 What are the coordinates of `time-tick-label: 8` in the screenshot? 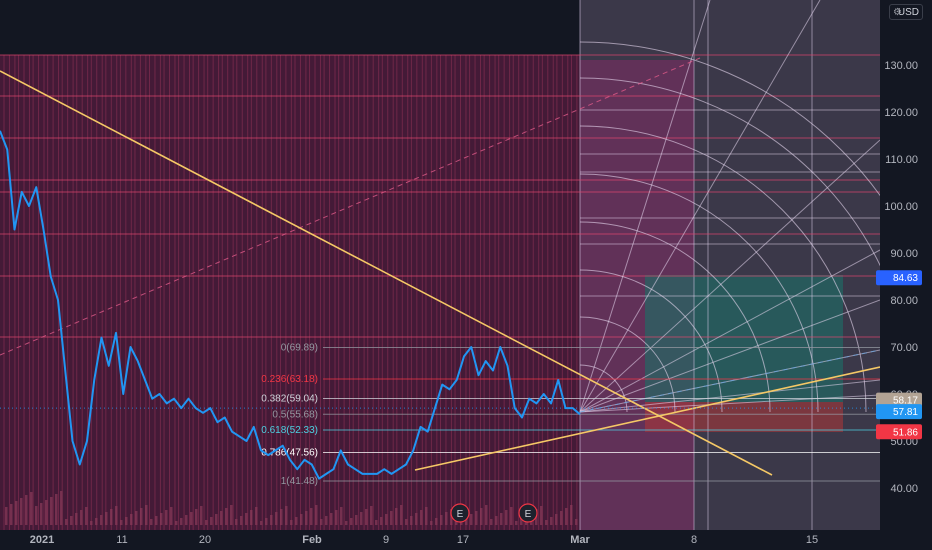 It's located at (694, 540).